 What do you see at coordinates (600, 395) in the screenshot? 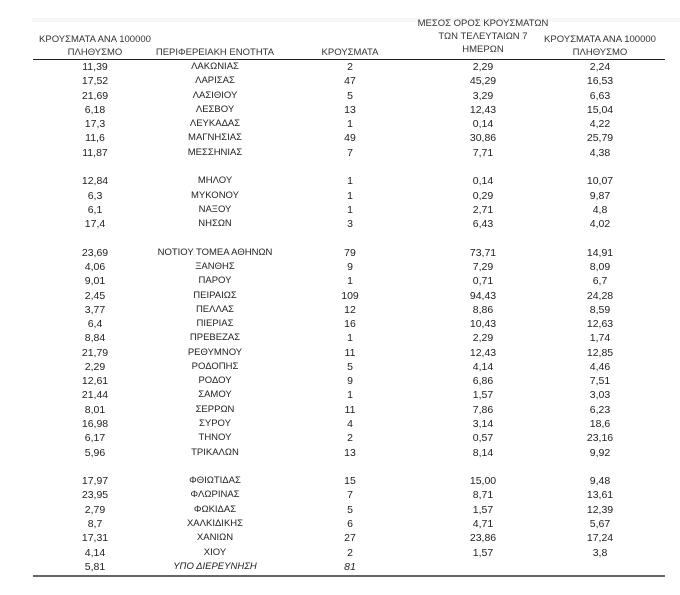
I see `cases-per-100k-b-cell: 3,03` at bounding box center [600, 395].